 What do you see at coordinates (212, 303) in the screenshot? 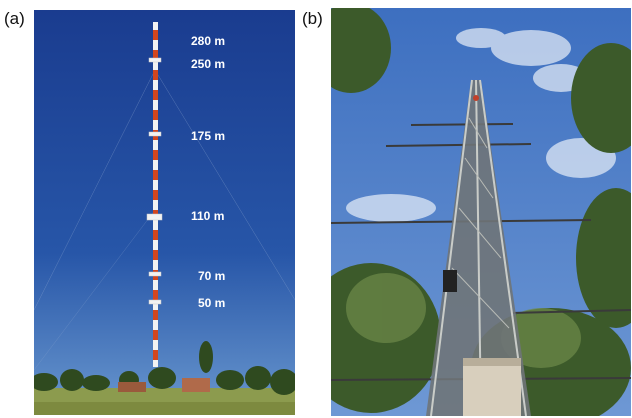
I see `height-label-50: 50 m` at bounding box center [212, 303].